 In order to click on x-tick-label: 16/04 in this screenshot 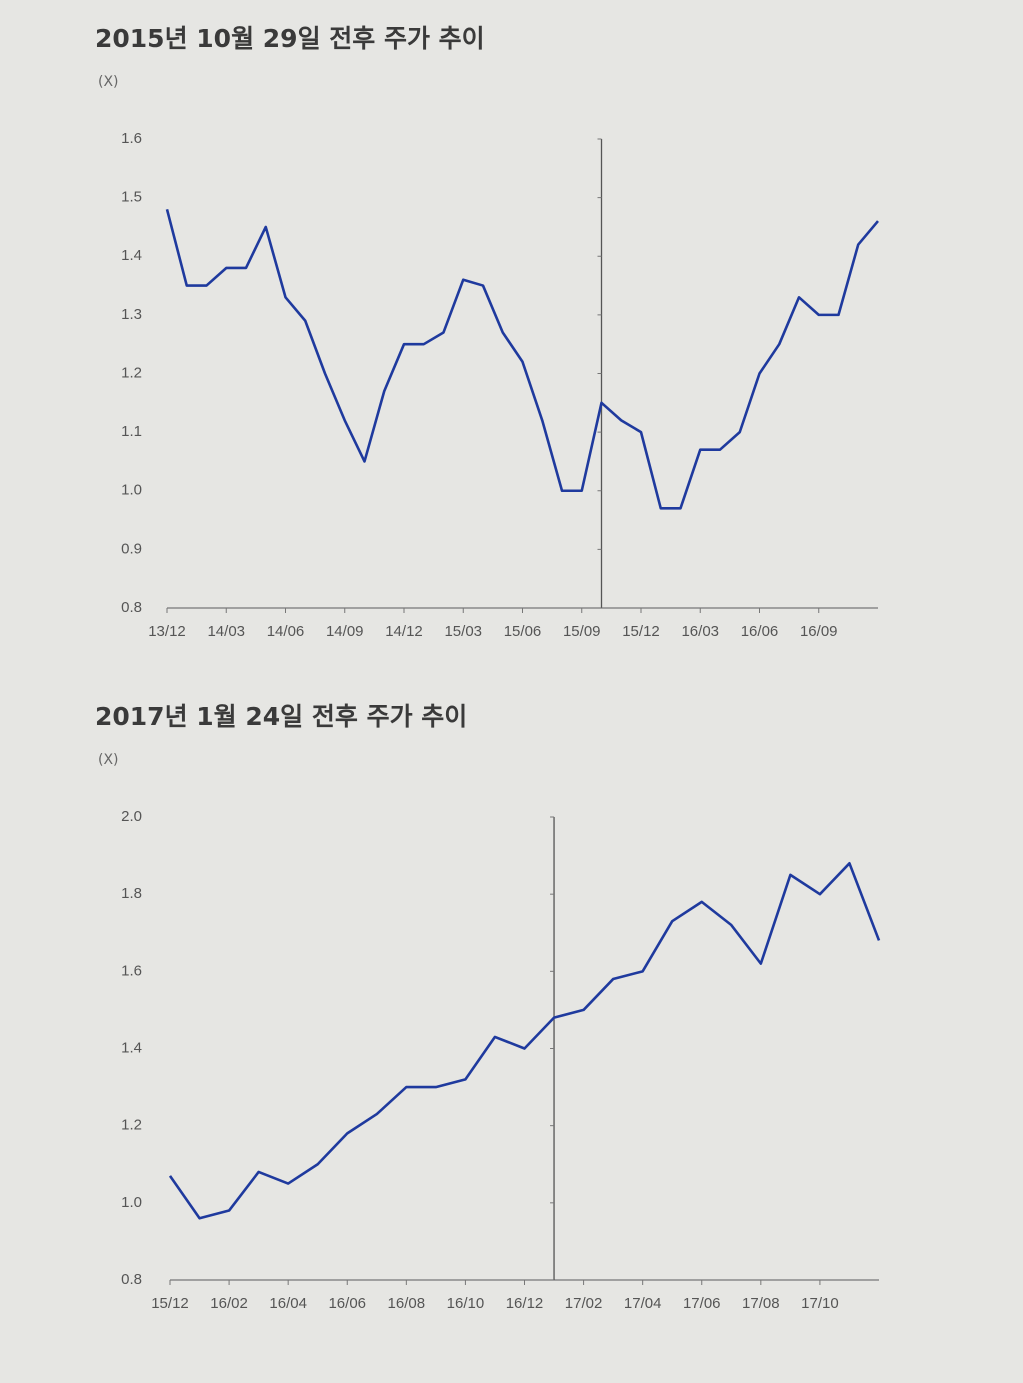, I will do `click(288, 1303)`.